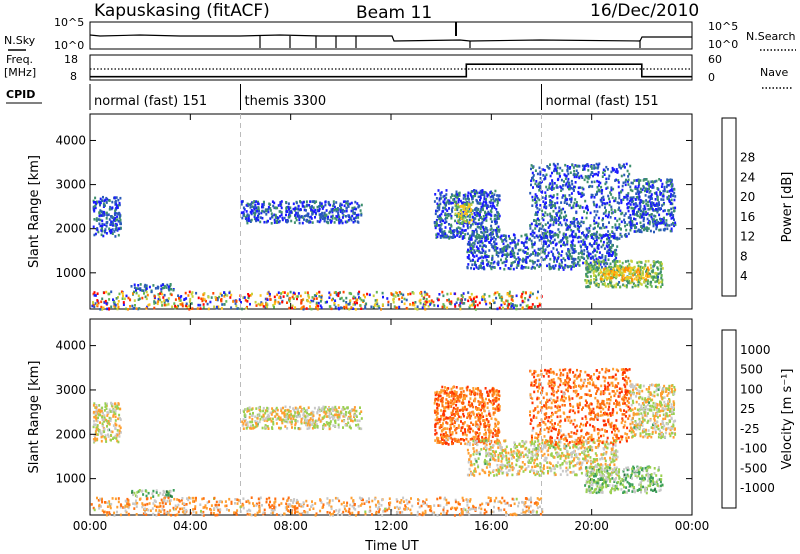 The height and width of the screenshot is (554, 800). What do you see at coordinates (69, 22) in the screenshot?
I see `noise-left-tick-top: 10^5` at bounding box center [69, 22].